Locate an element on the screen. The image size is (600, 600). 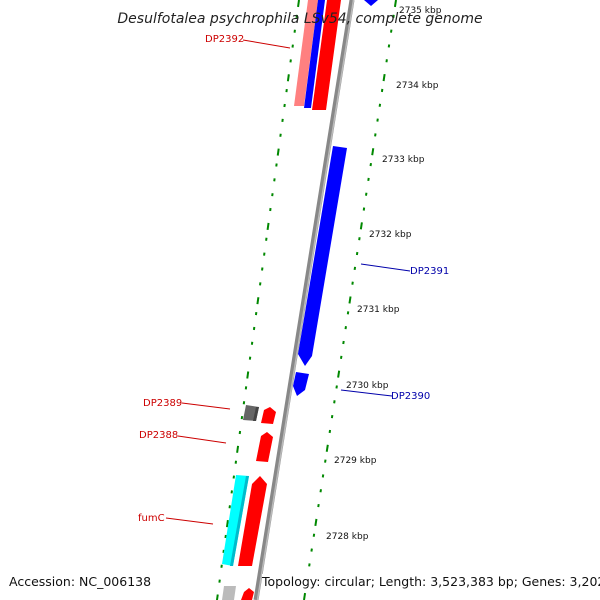
gene-label-DP2388: DP2388 is located at coordinates (158, 435).